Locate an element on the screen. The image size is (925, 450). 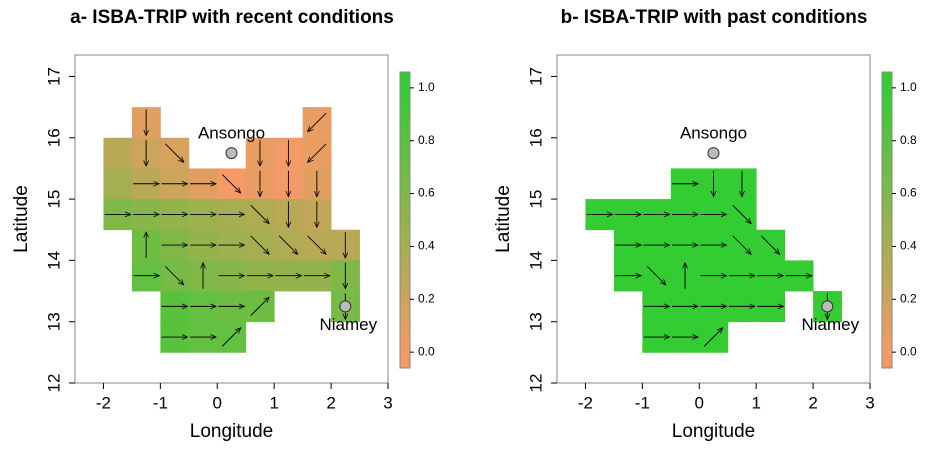
panel-title: a- ISBA-TRIP with recent conditions is located at coordinates (232, 17).